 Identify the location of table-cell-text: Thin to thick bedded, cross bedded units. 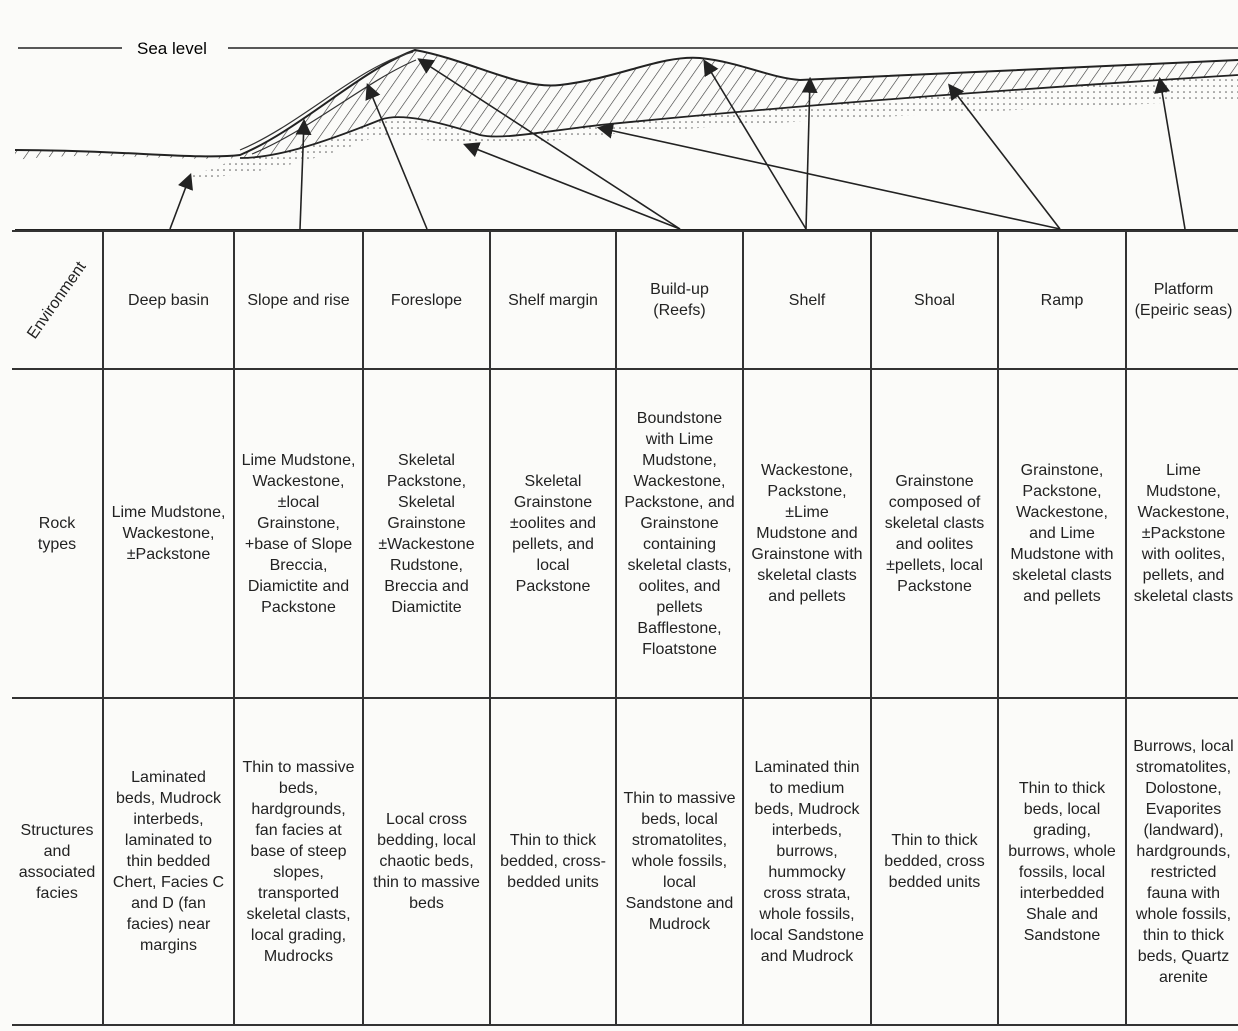
(934, 861).